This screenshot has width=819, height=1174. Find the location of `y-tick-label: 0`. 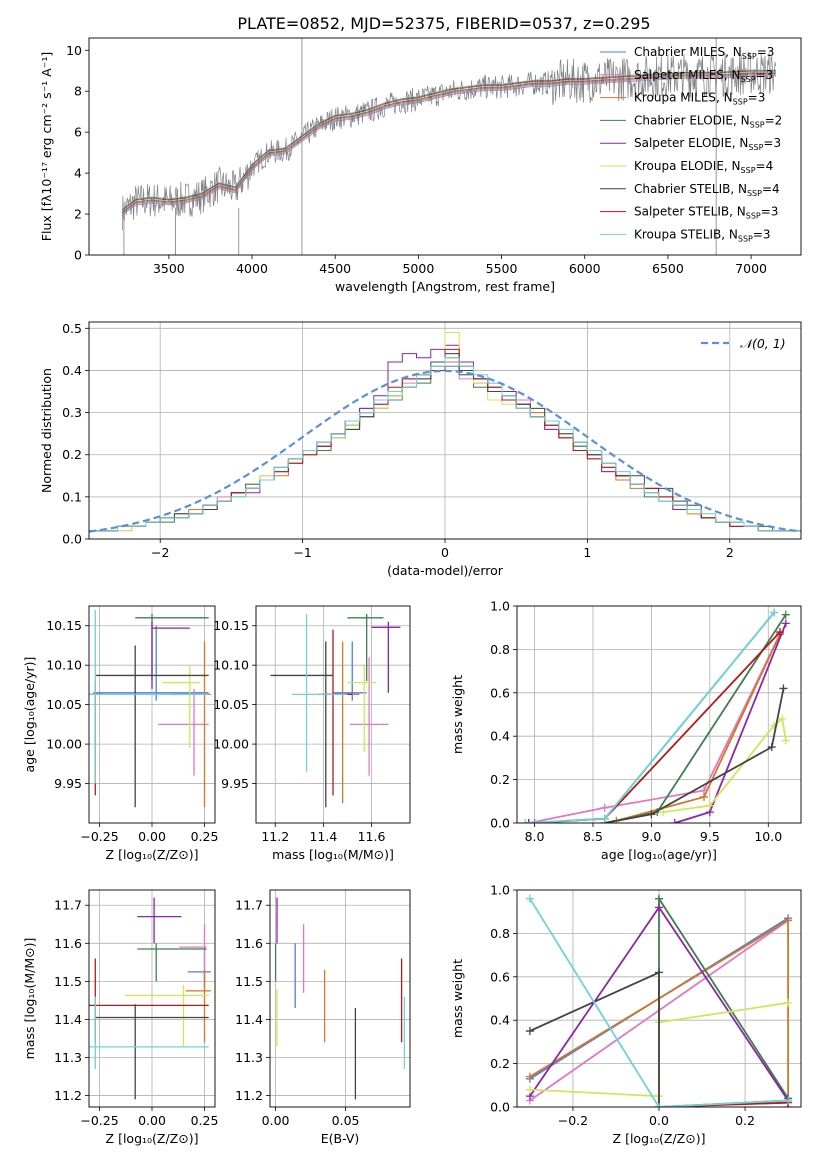

y-tick-label: 0 is located at coordinates (78, 255).